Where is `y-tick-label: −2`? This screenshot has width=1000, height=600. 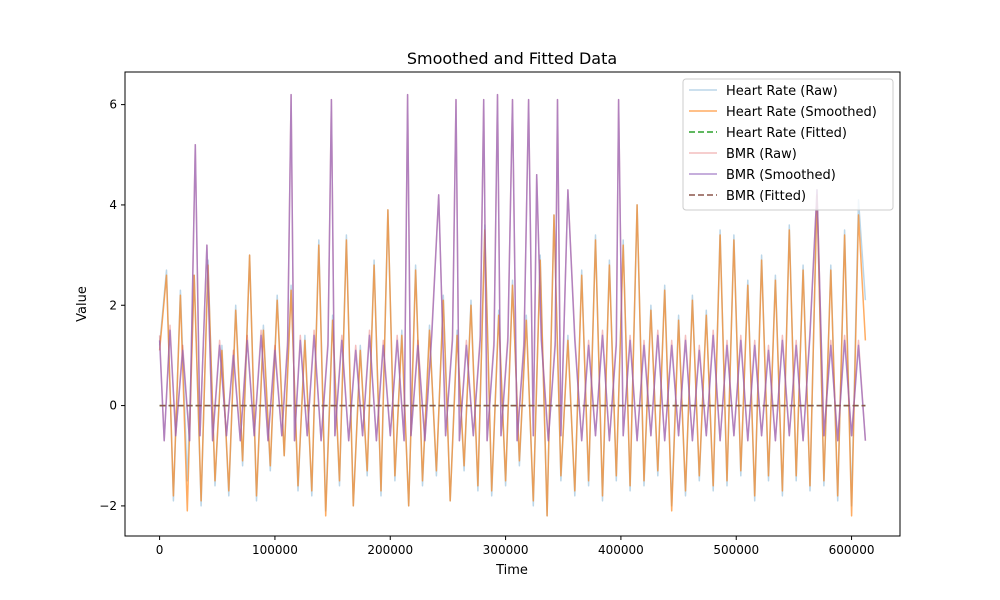 y-tick-label: −2 is located at coordinates (108, 506).